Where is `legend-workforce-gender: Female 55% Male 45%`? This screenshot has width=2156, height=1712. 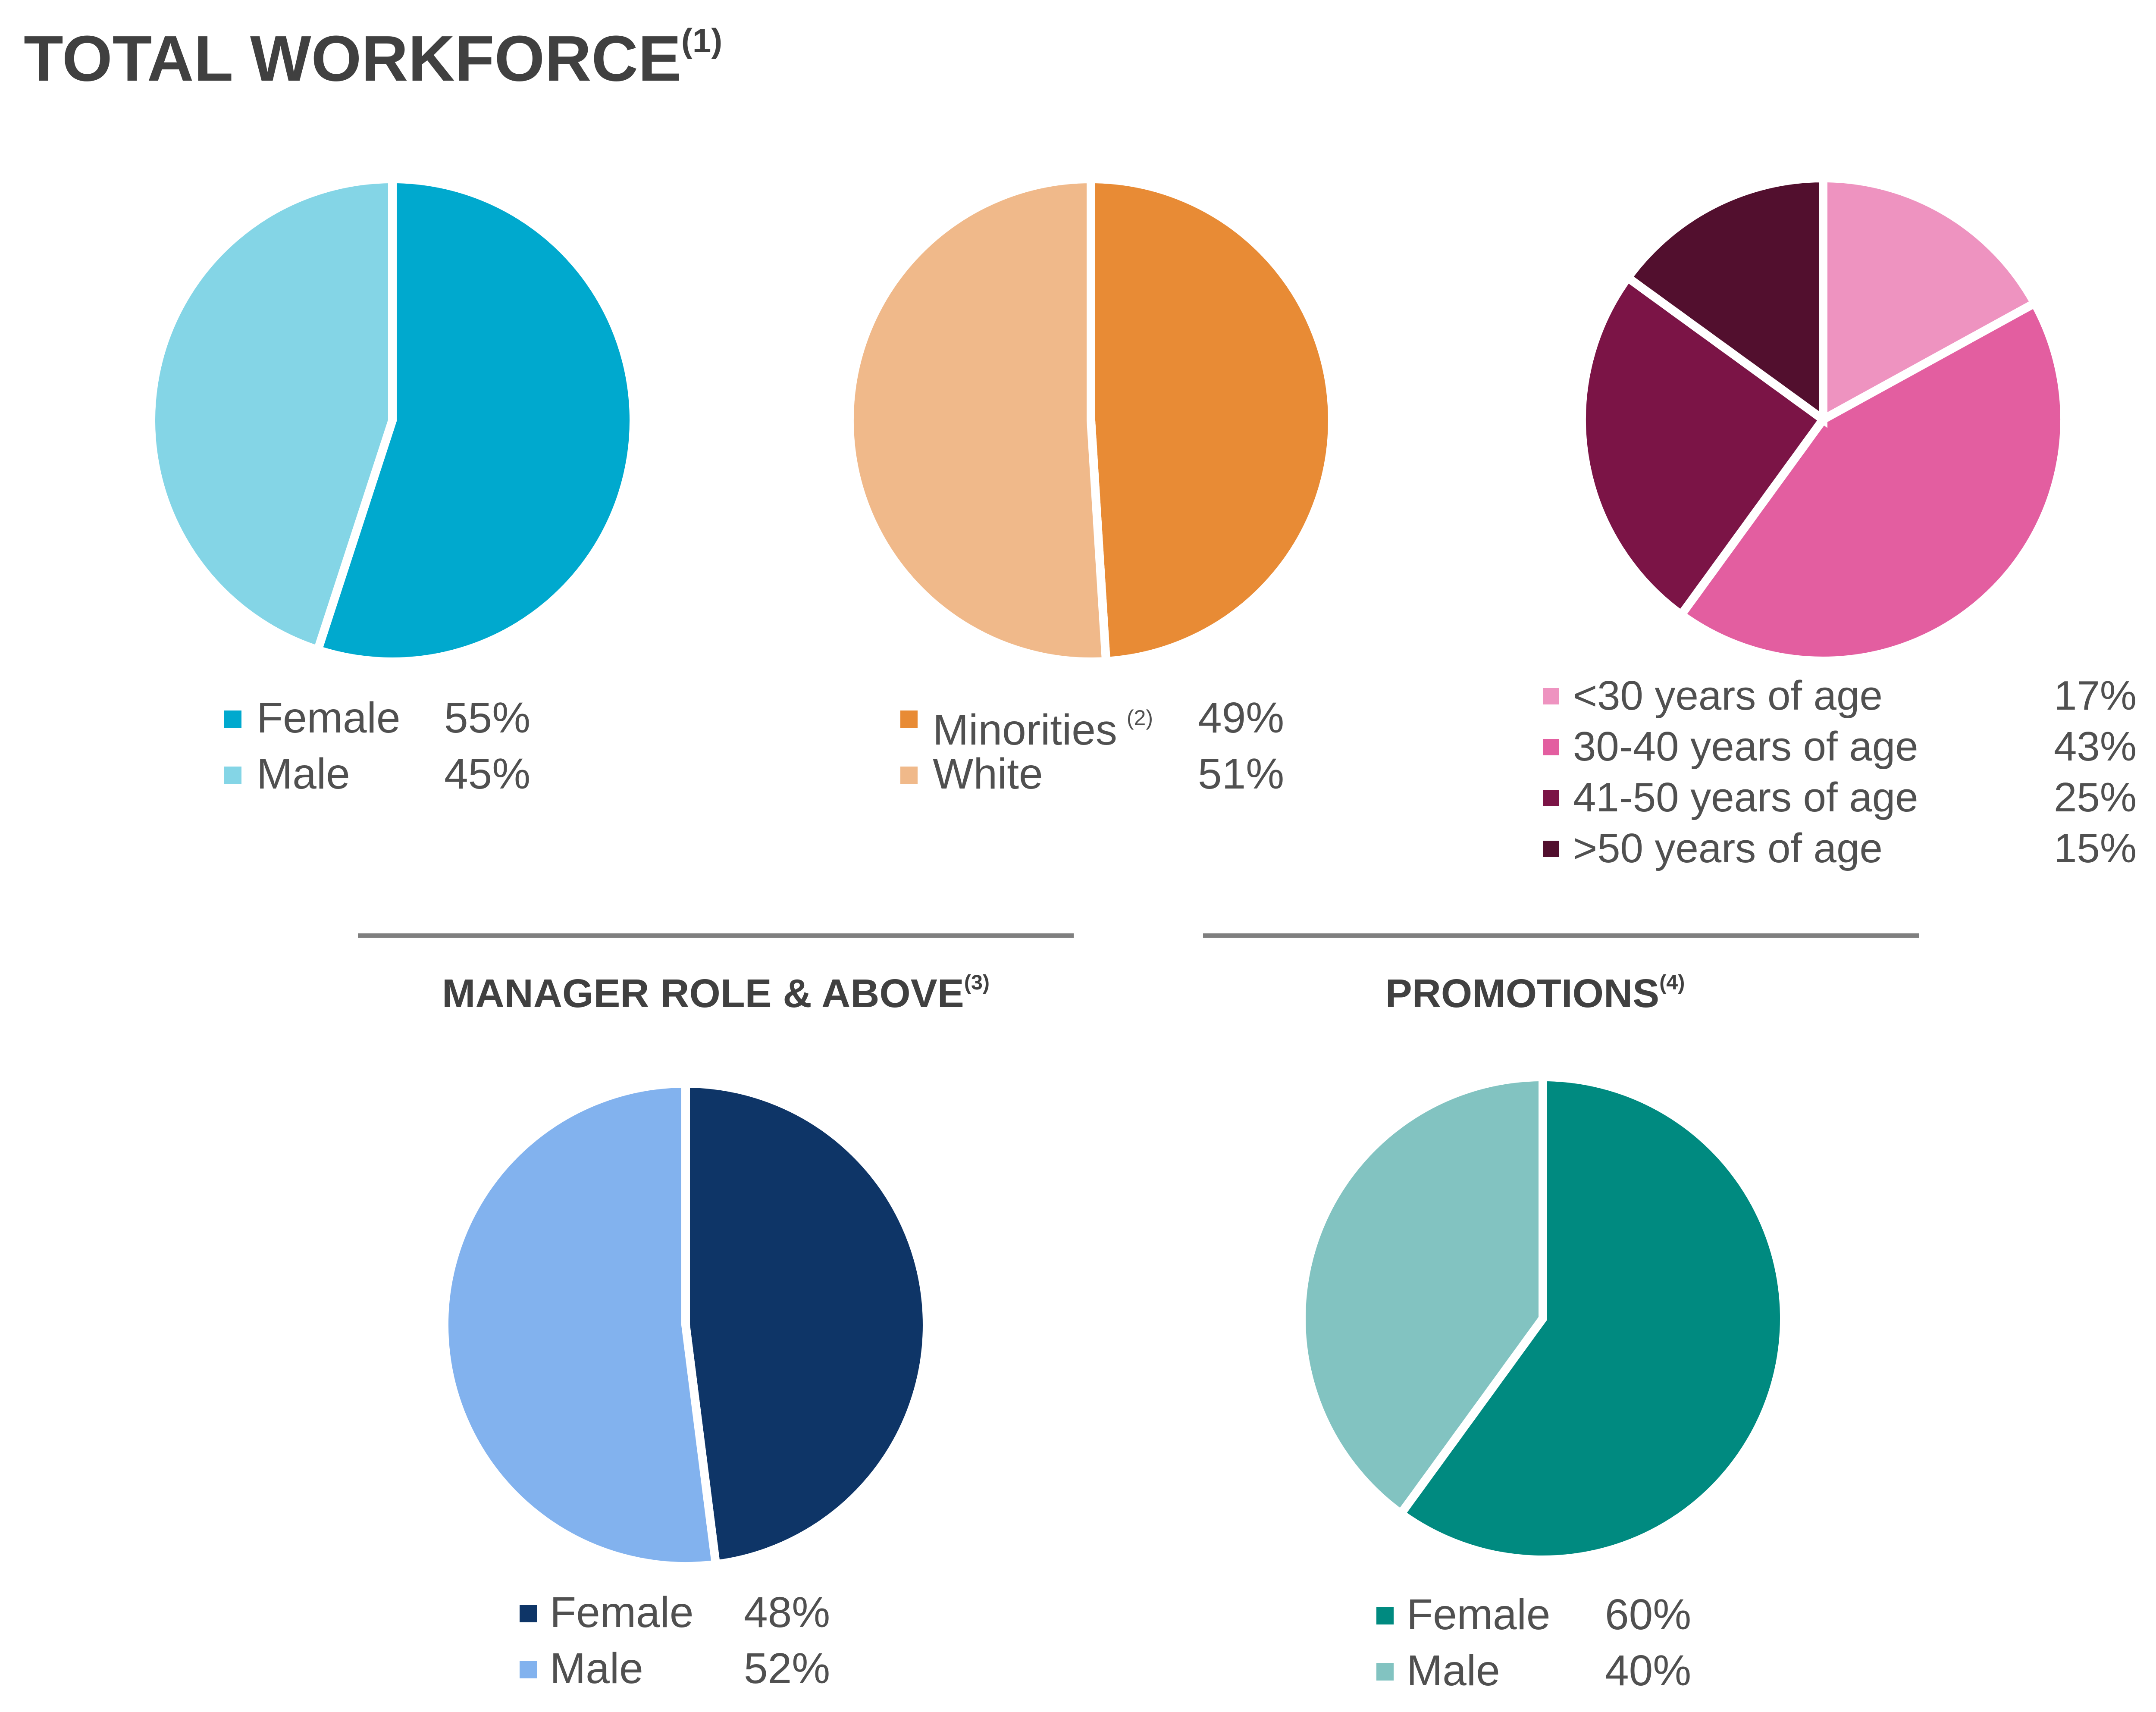 legend-workforce-gender: Female 55% Male 45% is located at coordinates (396, 750).